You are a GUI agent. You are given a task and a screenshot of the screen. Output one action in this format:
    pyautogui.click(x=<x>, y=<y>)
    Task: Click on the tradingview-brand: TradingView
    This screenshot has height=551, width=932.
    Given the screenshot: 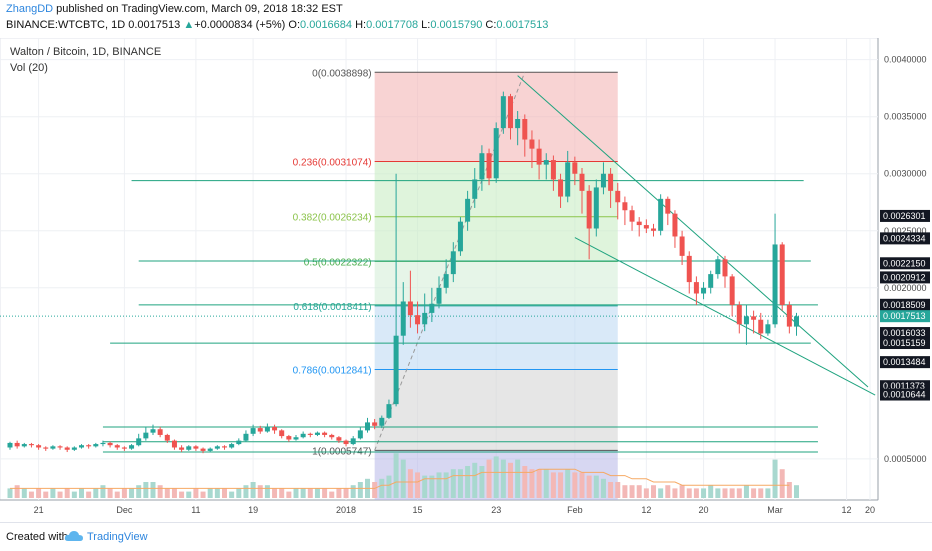 What is the action you would take?
    pyautogui.click(x=117, y=537)
    